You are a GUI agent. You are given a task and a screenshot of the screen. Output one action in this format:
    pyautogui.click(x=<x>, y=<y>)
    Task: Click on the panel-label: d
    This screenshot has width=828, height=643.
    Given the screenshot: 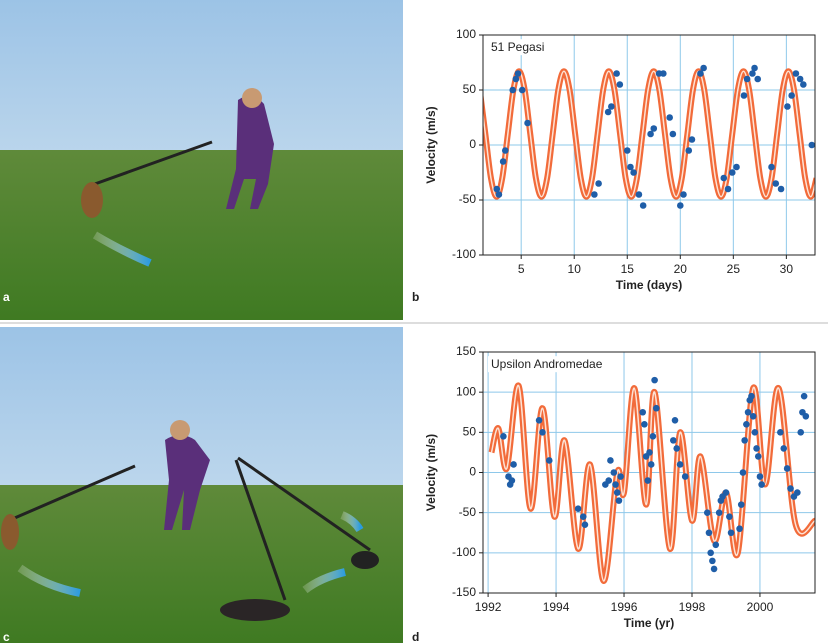 What is the action you would take?
    pyautogui.click(x=415, y=636)
    